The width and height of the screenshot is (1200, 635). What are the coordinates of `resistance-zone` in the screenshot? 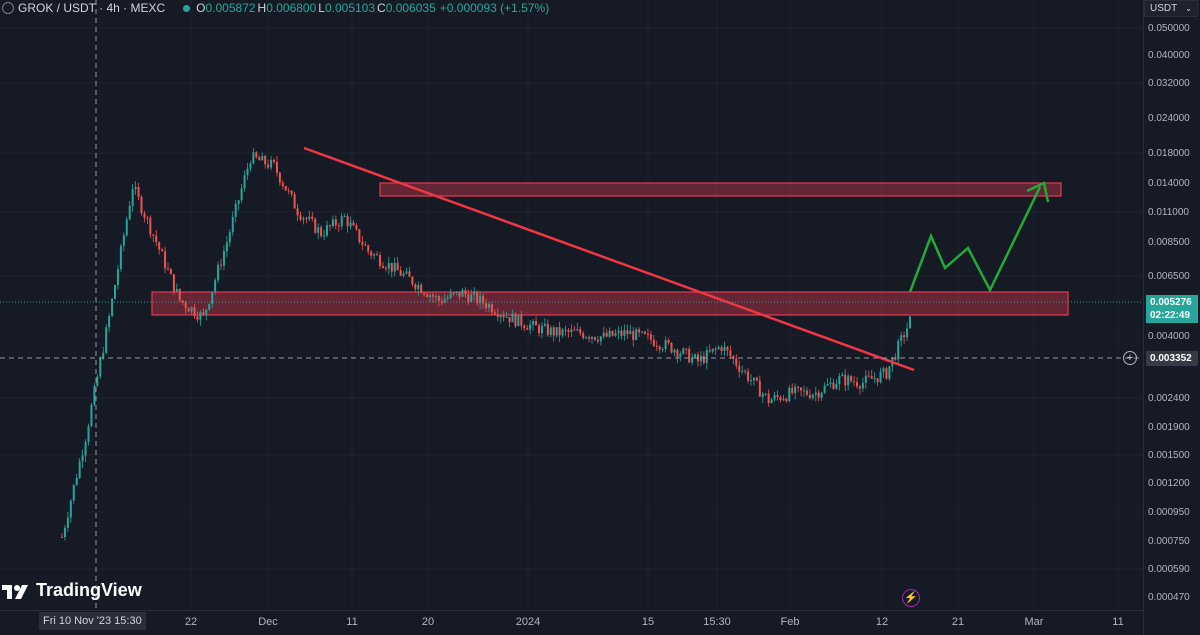 It's located at (720, 189).